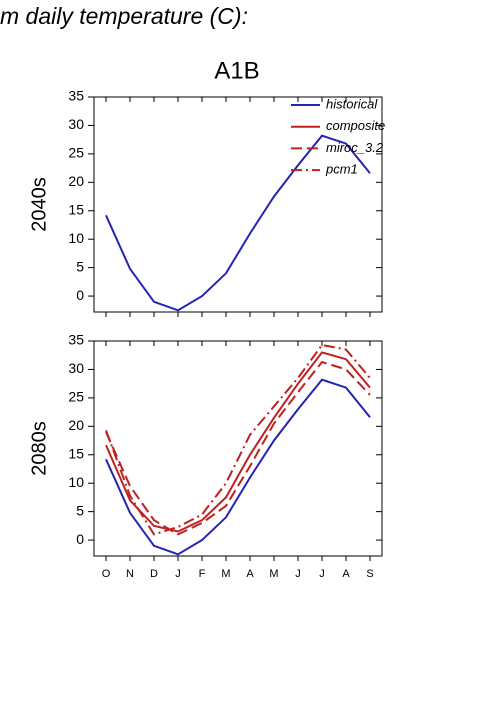 This screenshot has width=501, height=709. I want to click on x-tick-label: O, so click(106, 574).